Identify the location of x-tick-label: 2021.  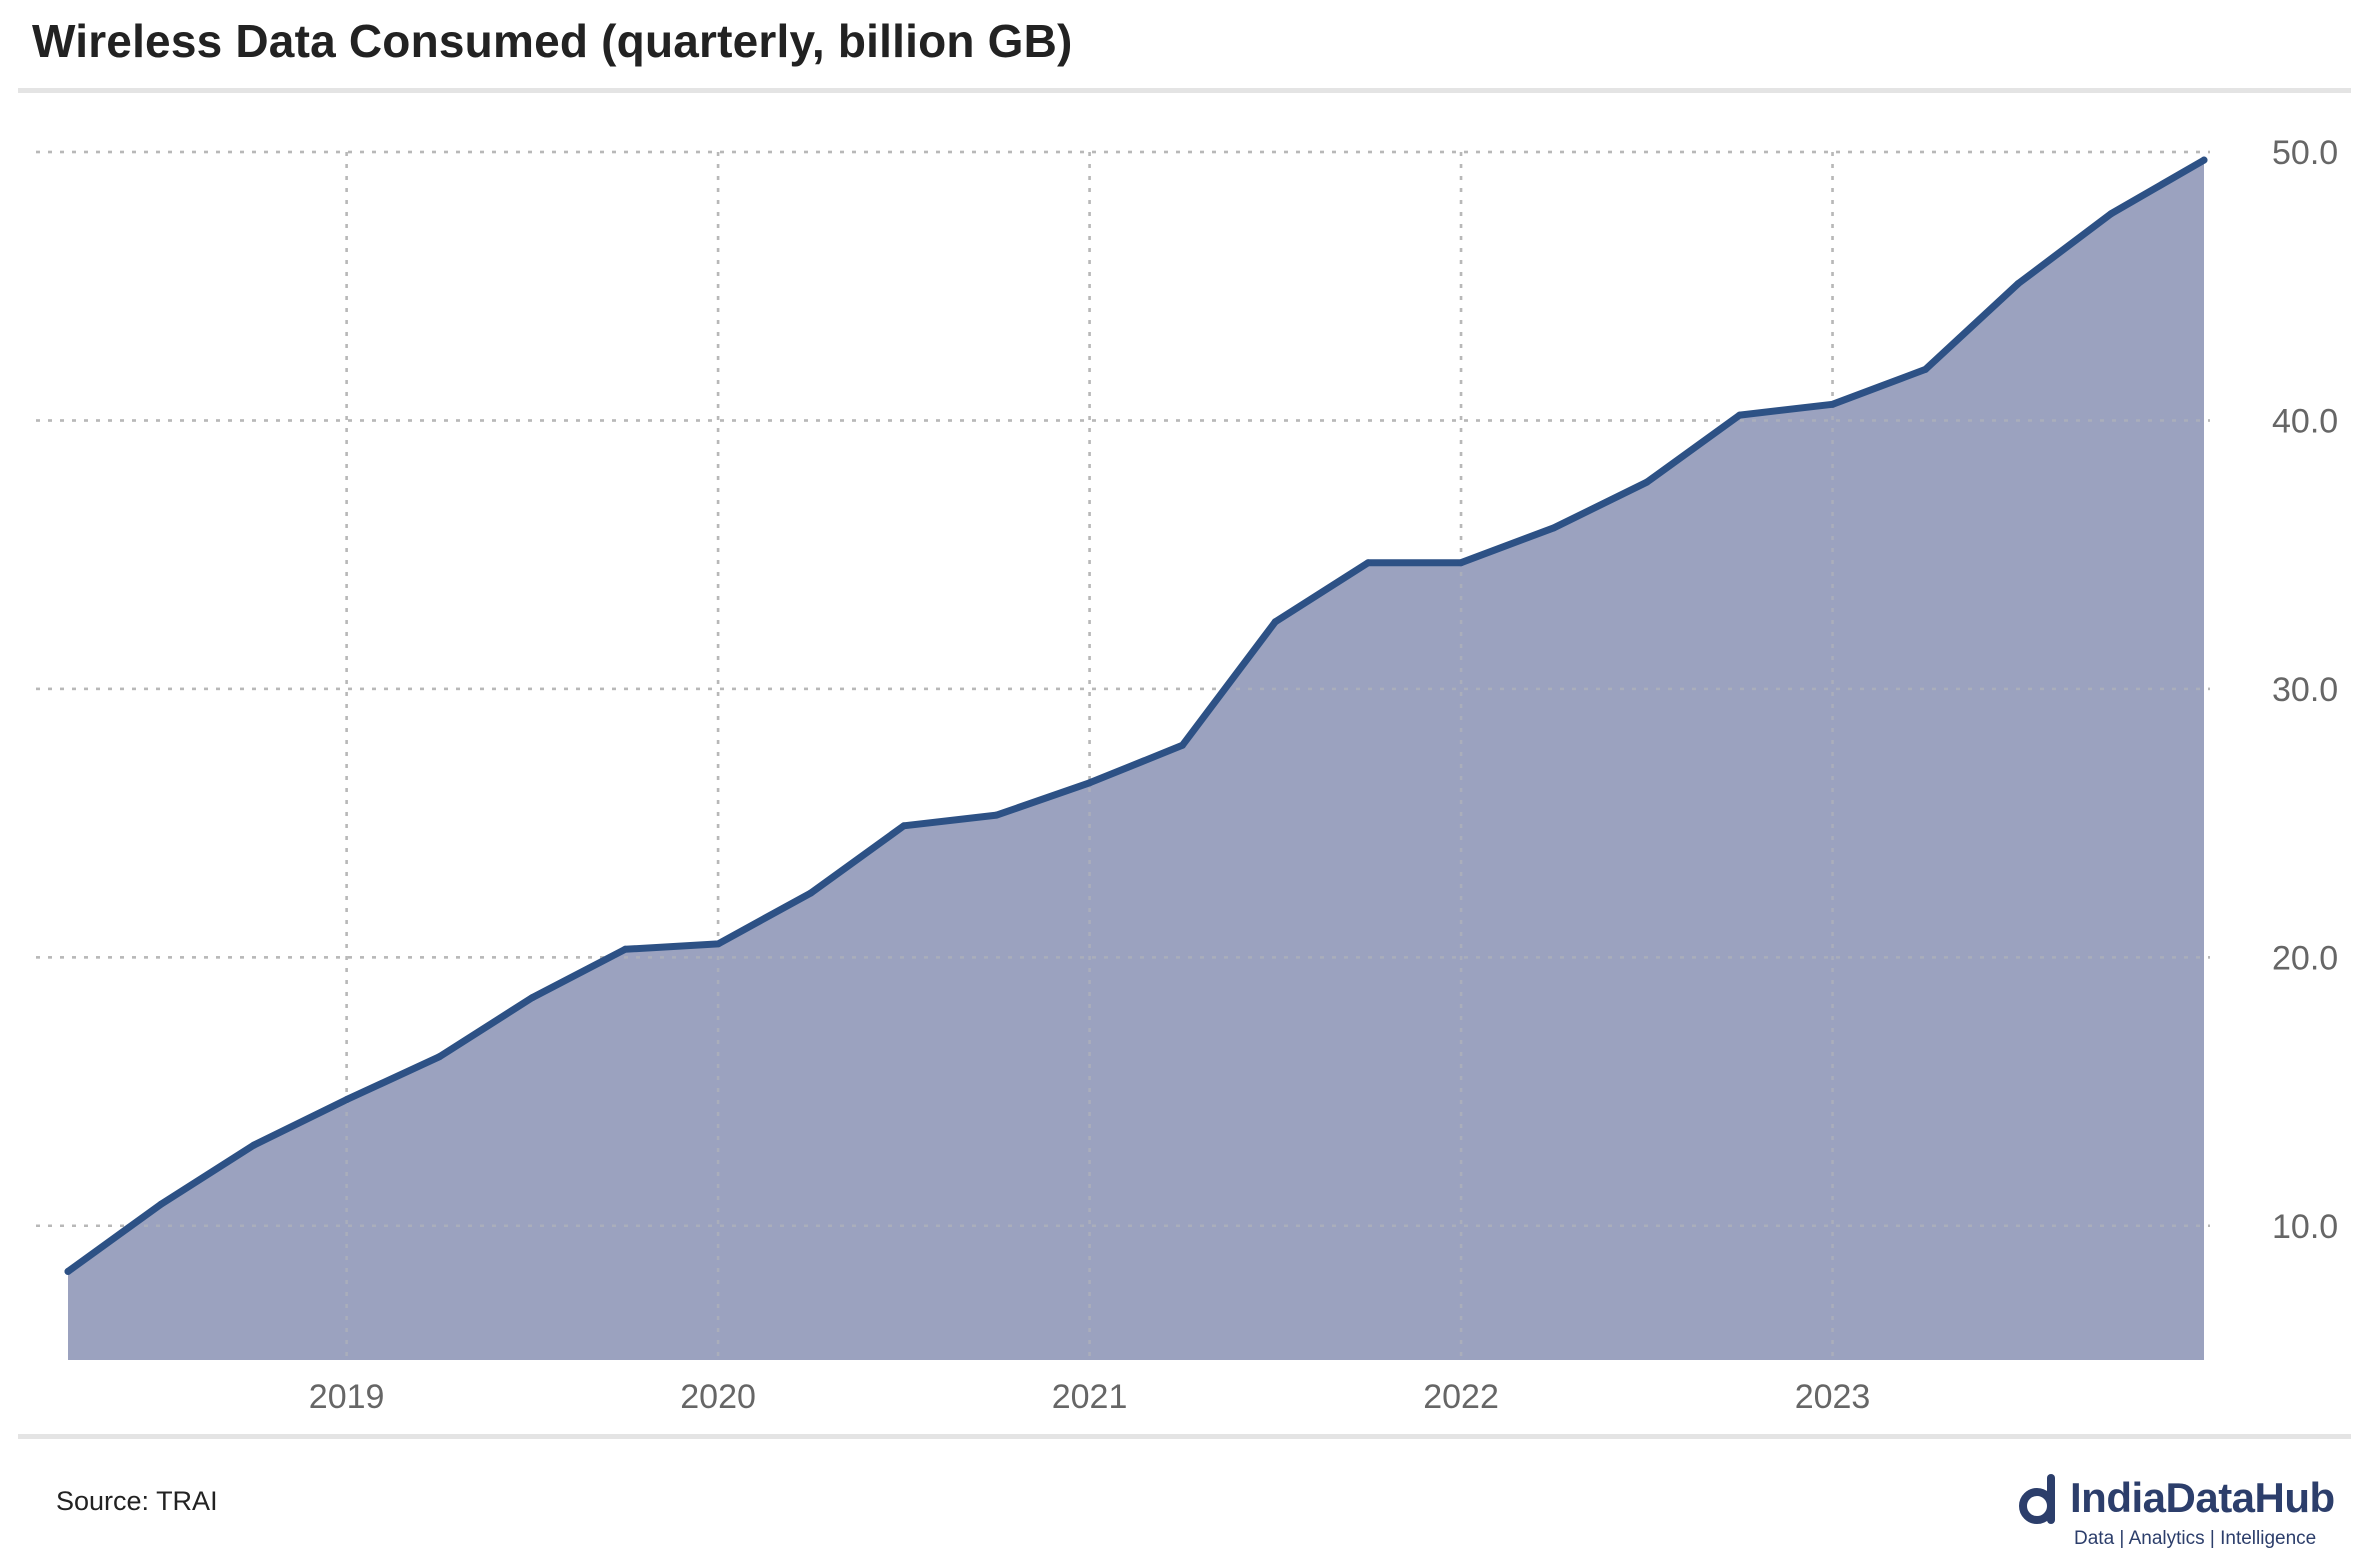
(1090, 1397).